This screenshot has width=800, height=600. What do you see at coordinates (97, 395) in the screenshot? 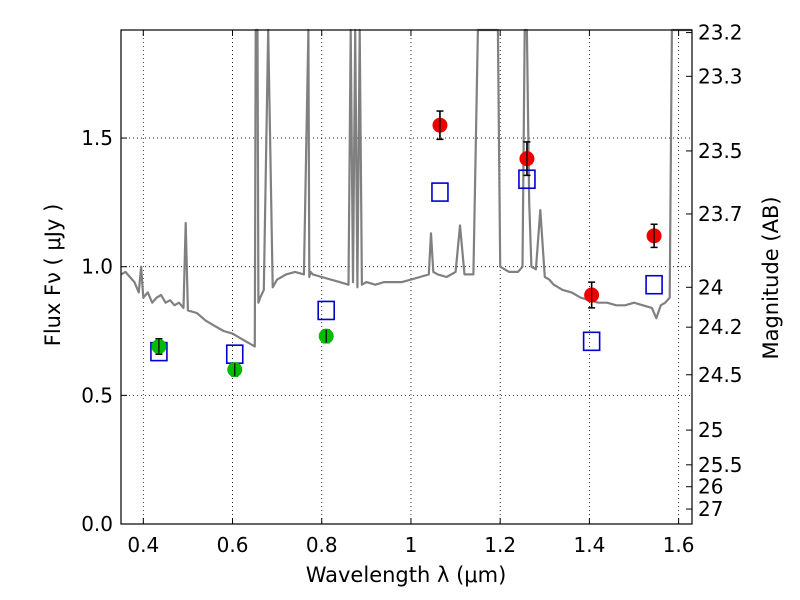
I see `y-tick-label: 0.5` at bounding box center [97, 395].